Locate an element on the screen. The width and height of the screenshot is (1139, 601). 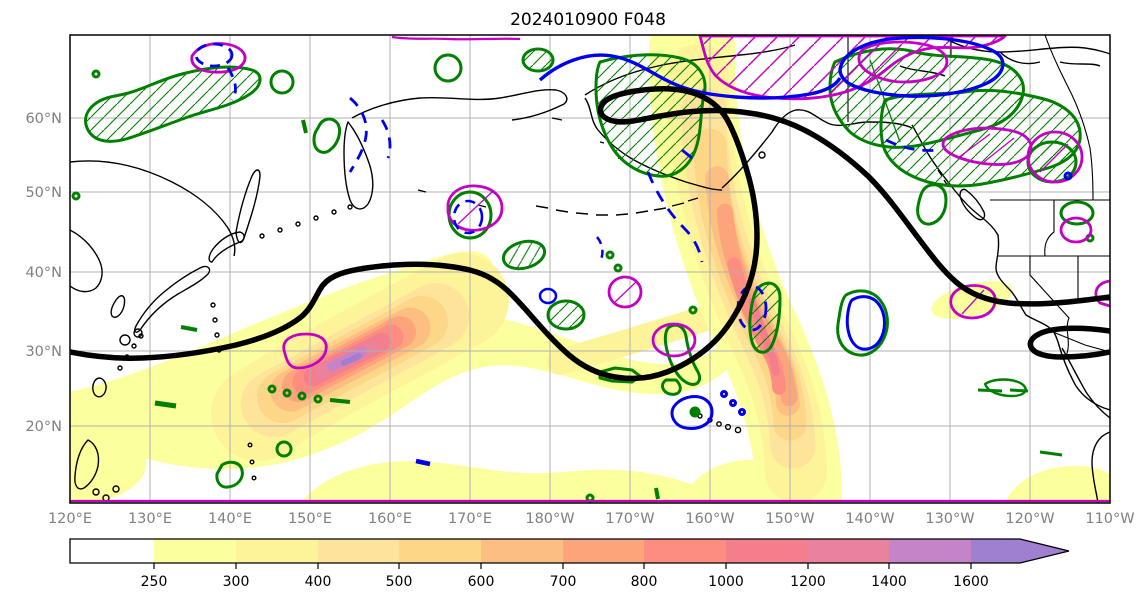
colorbar-outline is located at coordinates (569, 551).